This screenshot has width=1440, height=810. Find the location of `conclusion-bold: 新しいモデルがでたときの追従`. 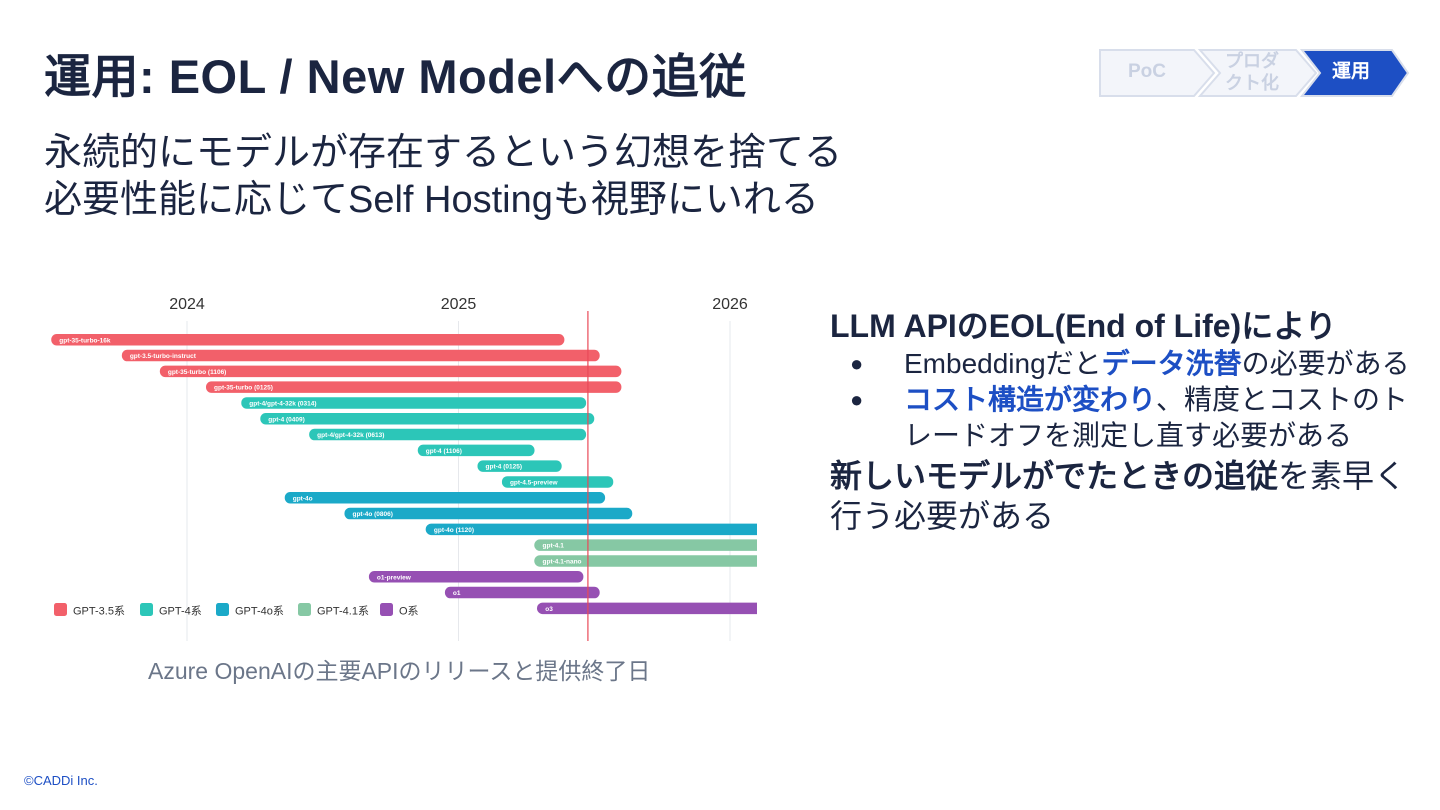

conclusion-bold: 新しいモデルがでたときの追従 is located at coordinates (1054, 476).